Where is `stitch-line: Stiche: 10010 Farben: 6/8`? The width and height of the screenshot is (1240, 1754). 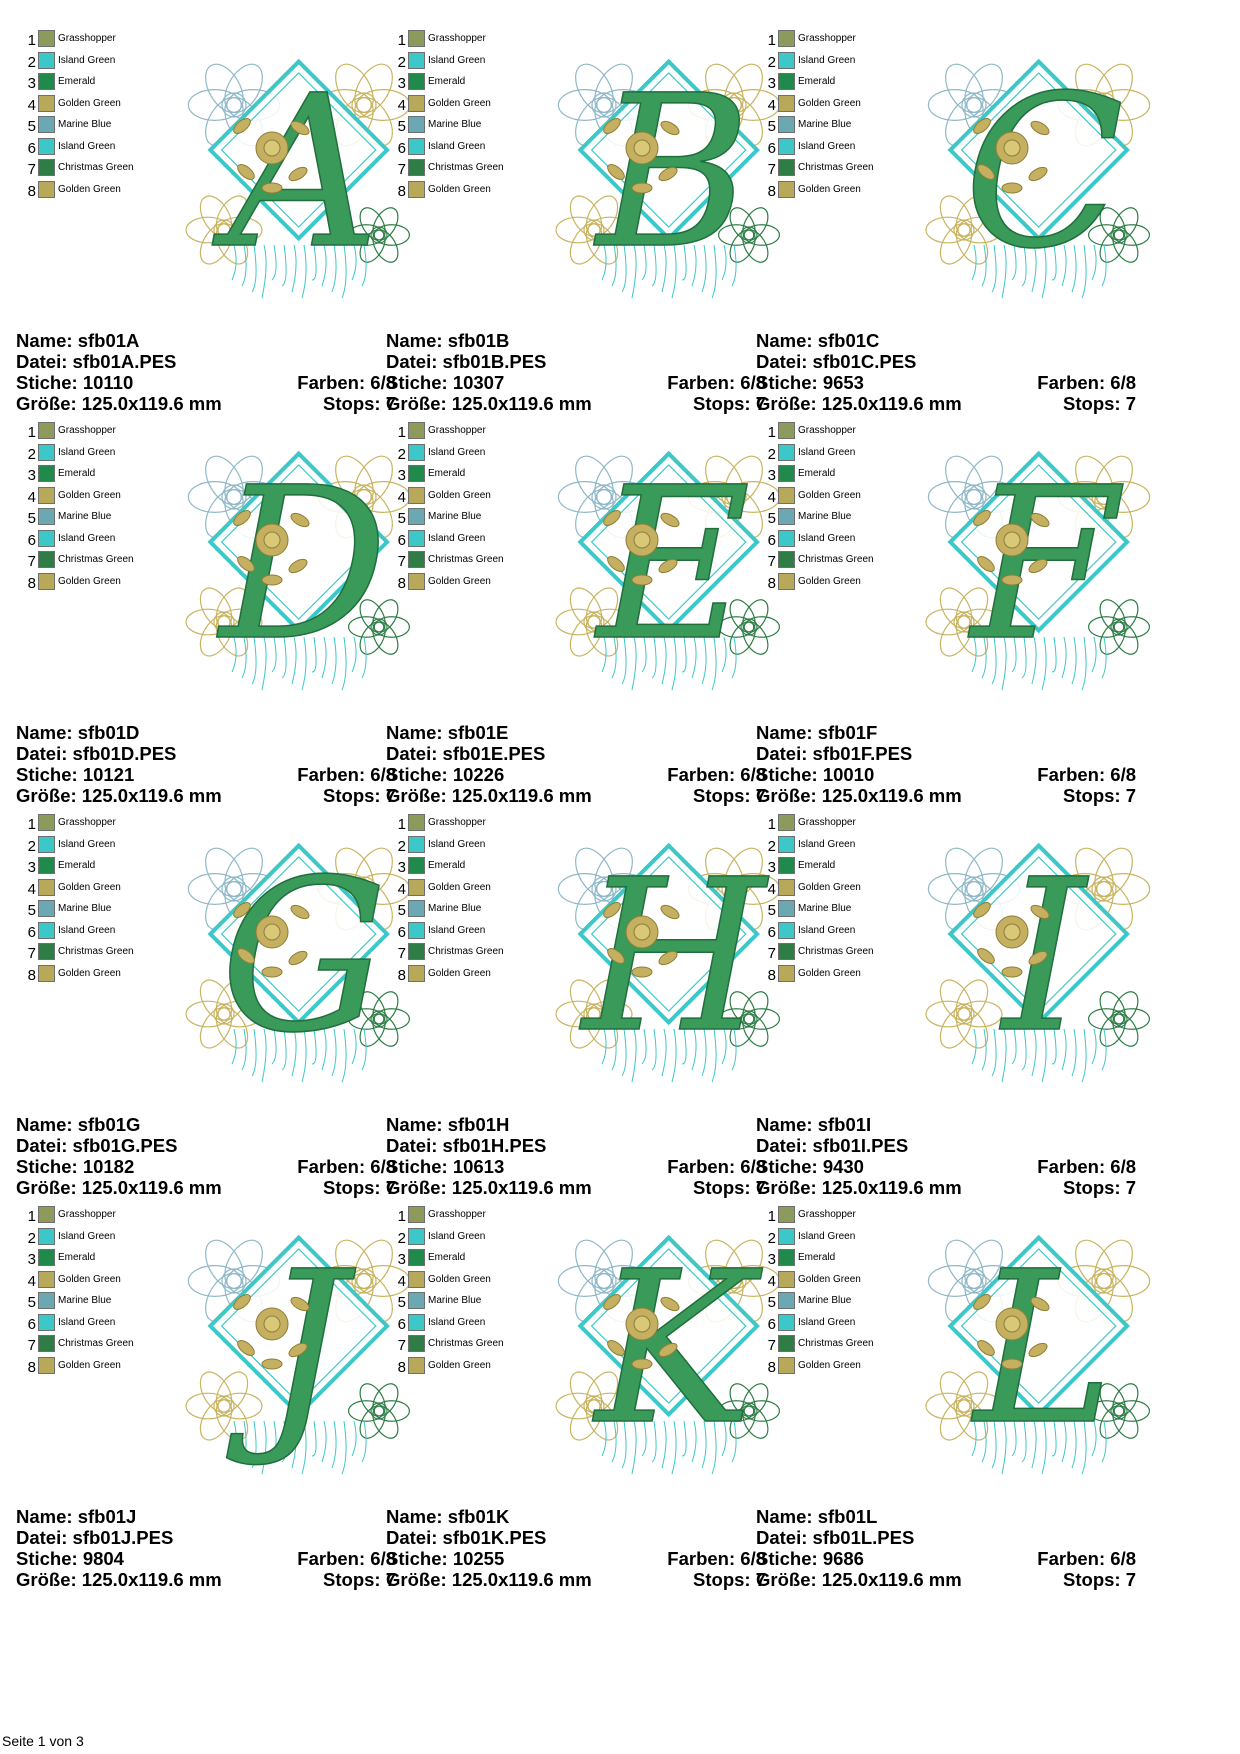
stitch-line: Stiche: 10010 Farben: 6/8 is located at coordinates (946, 774).